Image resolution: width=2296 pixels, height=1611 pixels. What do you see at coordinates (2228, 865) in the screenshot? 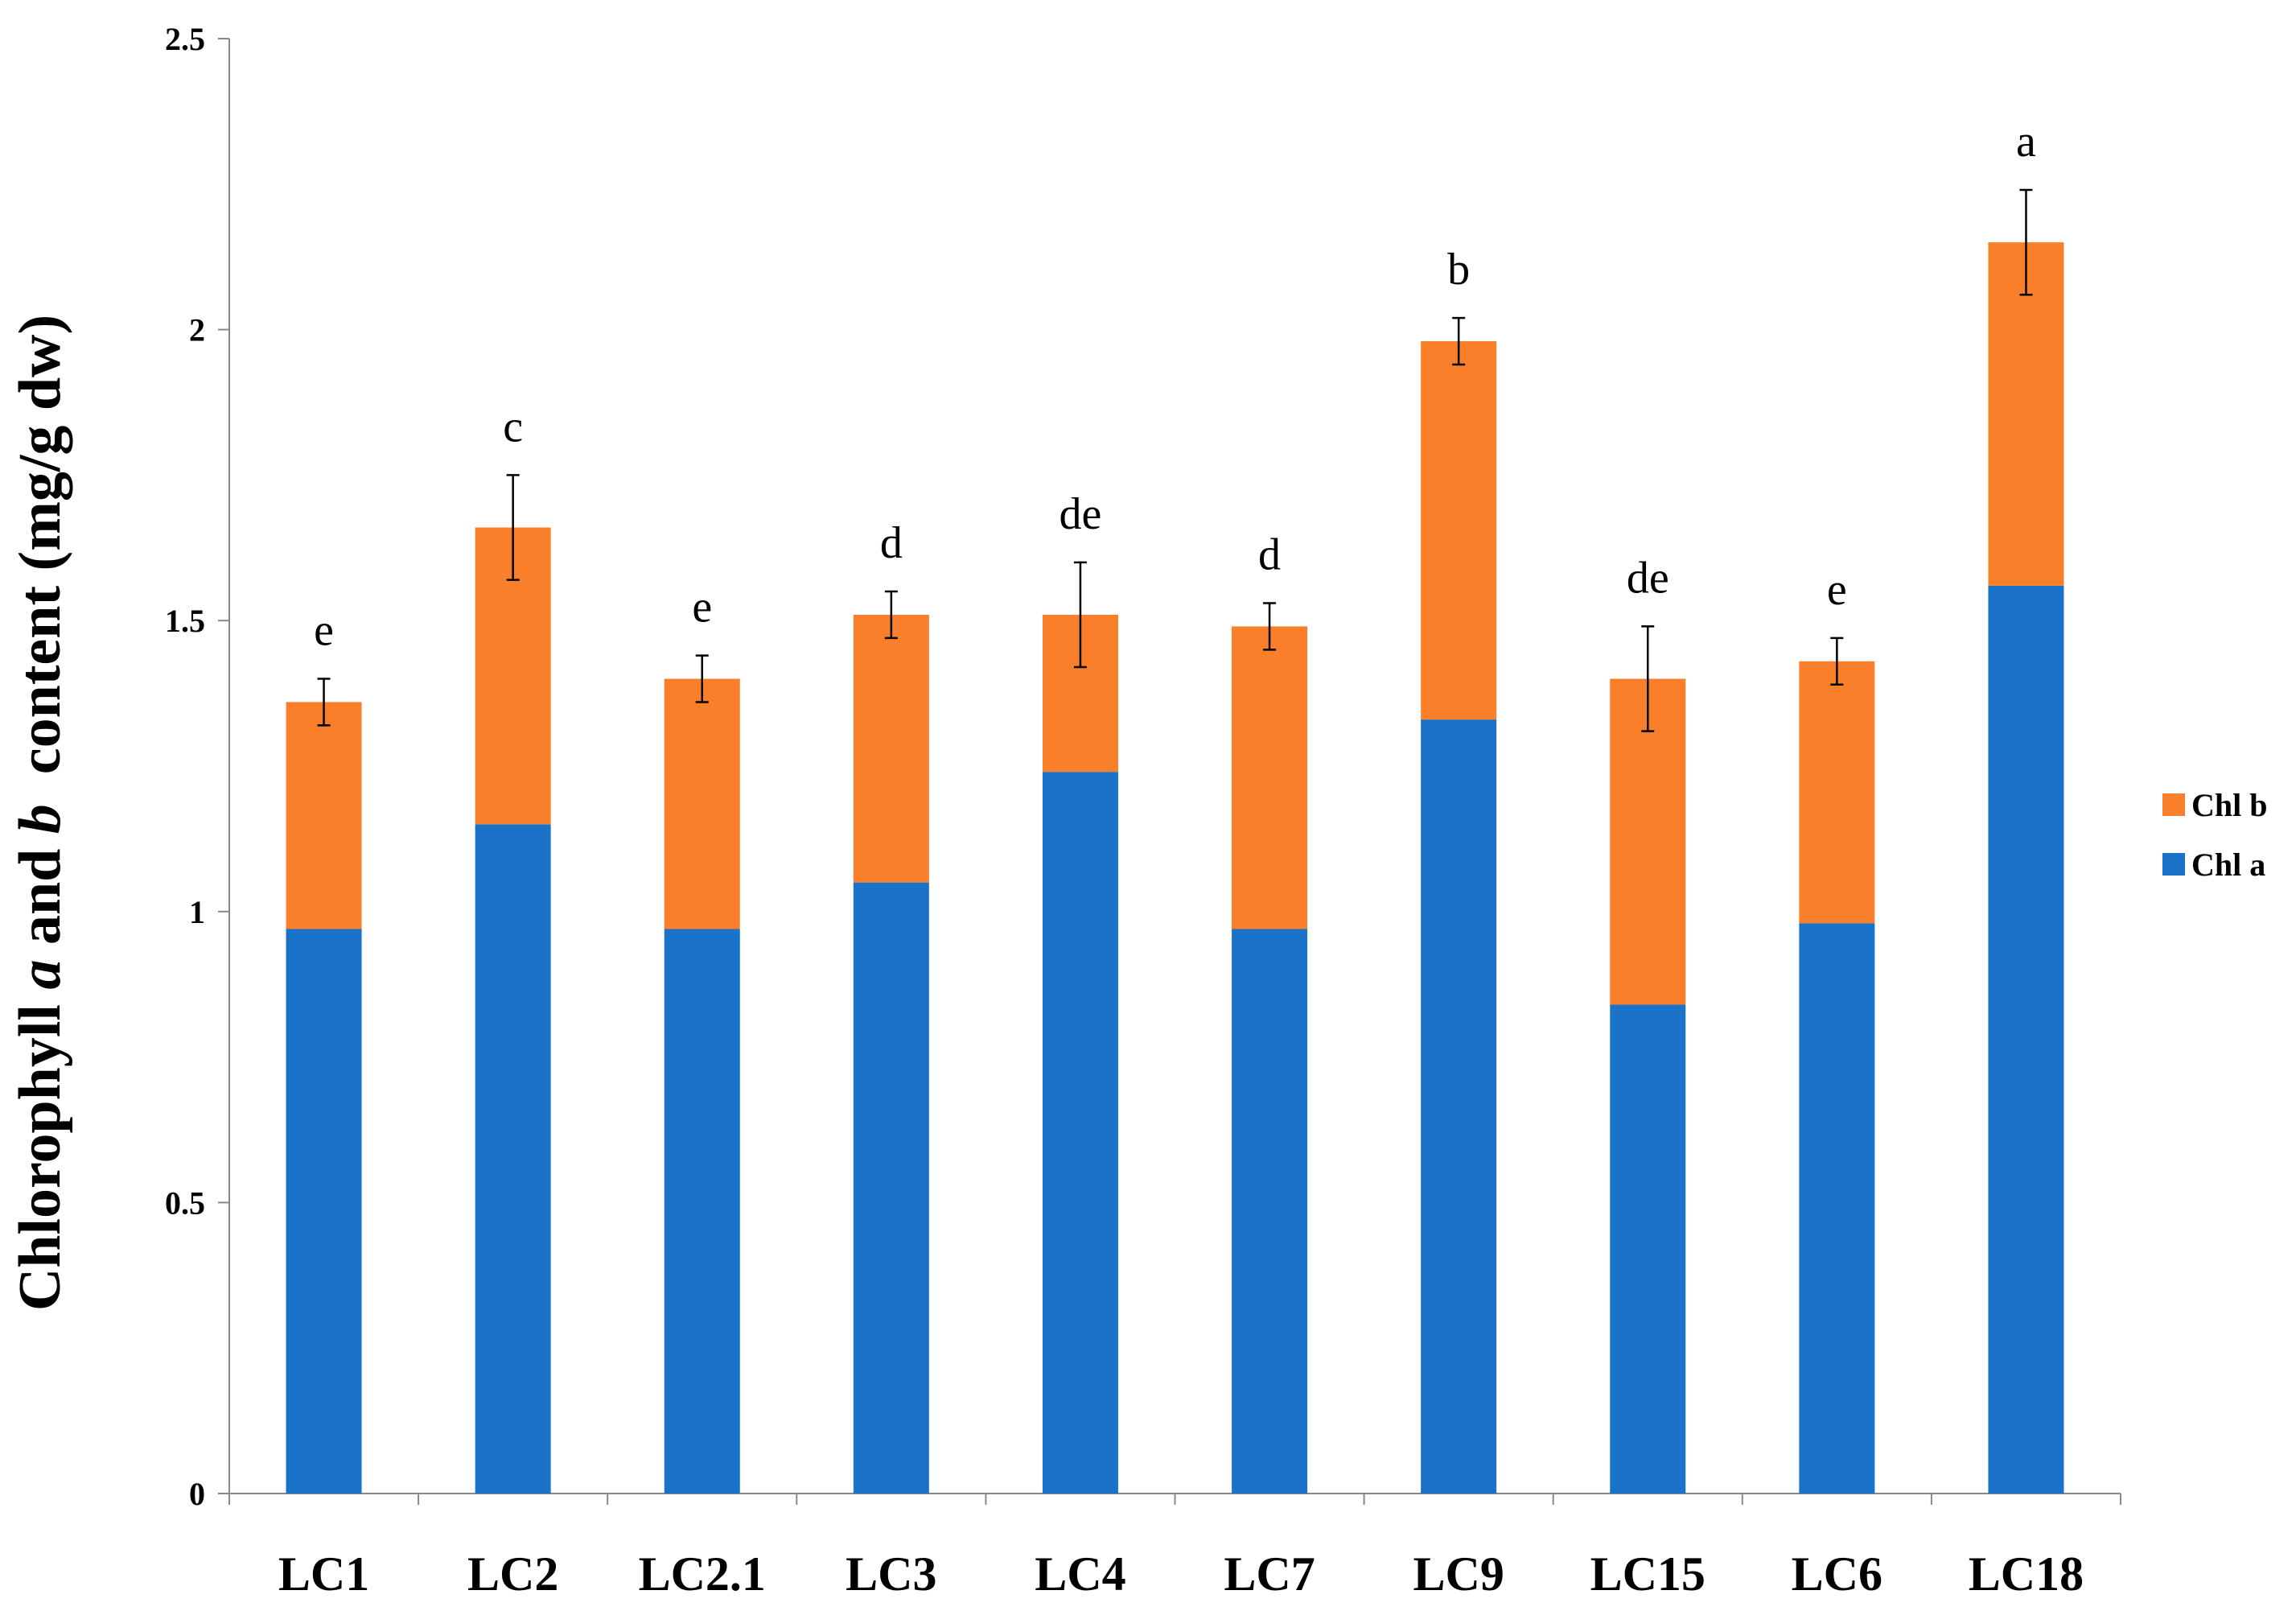
I see `legend-label-chl-a: Chl a` at bounding box center [2228, 865].